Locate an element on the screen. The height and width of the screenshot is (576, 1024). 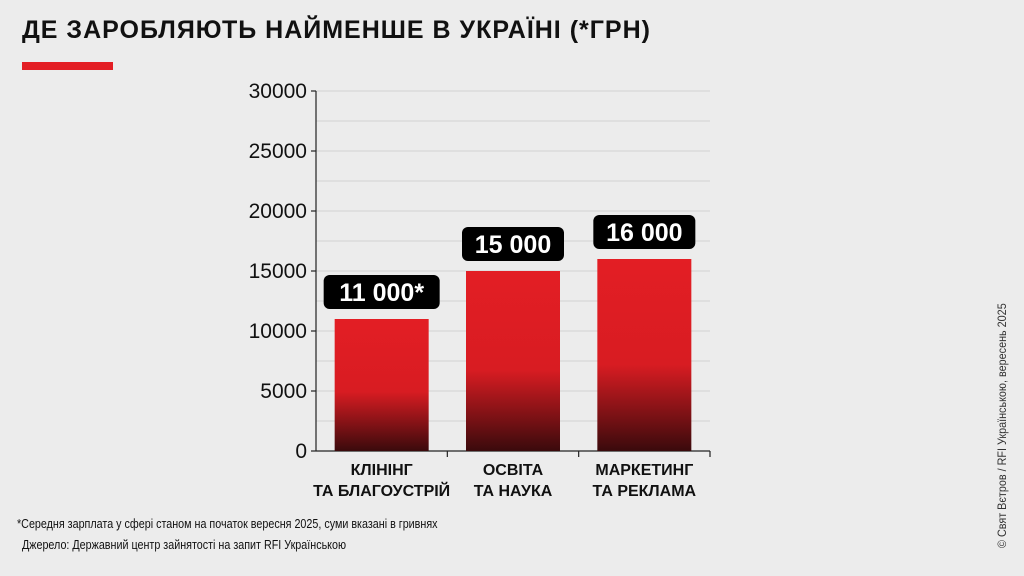
y-tick-label: 0 is located at coordinates (301, 451).